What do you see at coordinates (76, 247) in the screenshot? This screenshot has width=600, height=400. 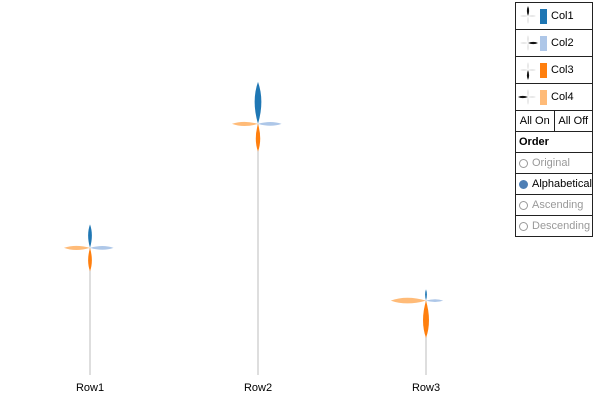 I see `petal-row1-col4` at bounding box center [76, 247].